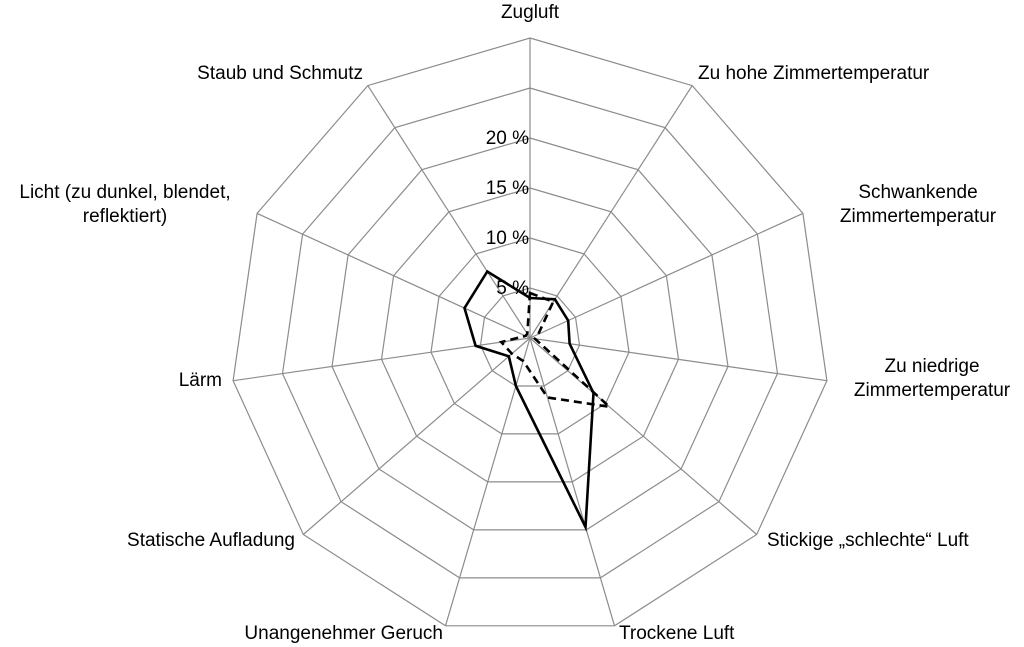 Image resolution: width=1024 pixels, height=647 pixels. Describe the element at coordinates (932, 378) in the screenshot. I see `category-label: Zu niedrige Zimmertemperatur` at that location.